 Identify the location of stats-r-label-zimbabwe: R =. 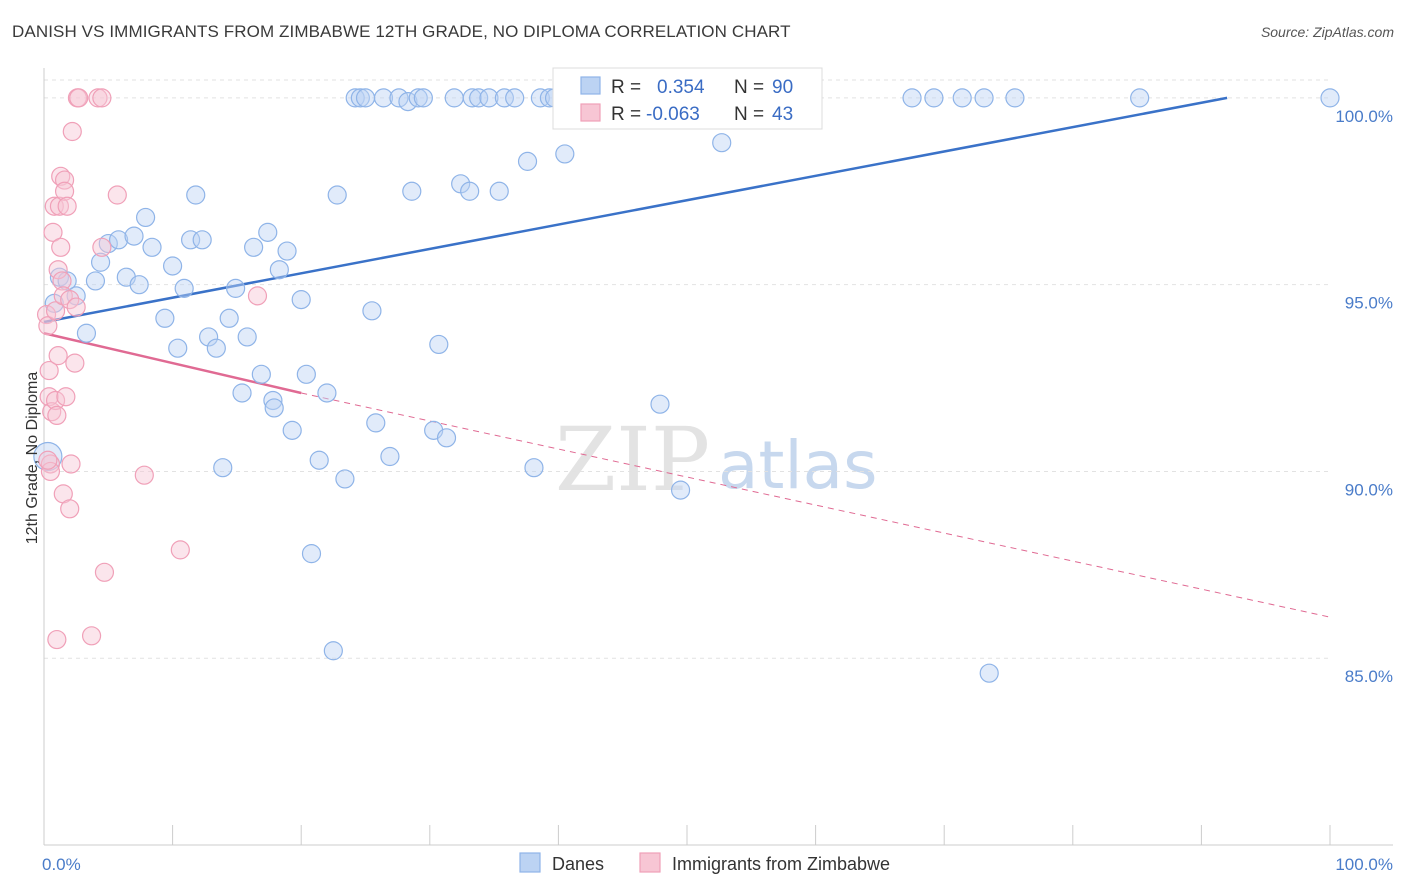
(626, 114).